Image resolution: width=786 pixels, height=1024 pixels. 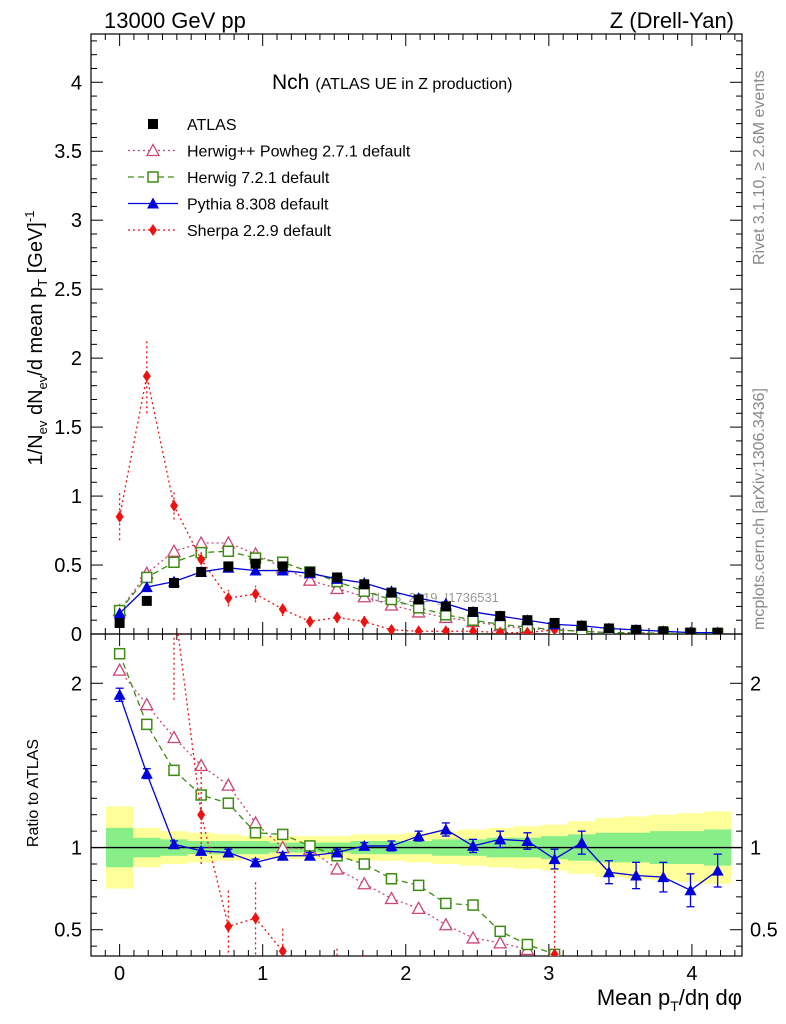 I want to click on ratio-y-tick-label: 2, so click(x=76, y=684).